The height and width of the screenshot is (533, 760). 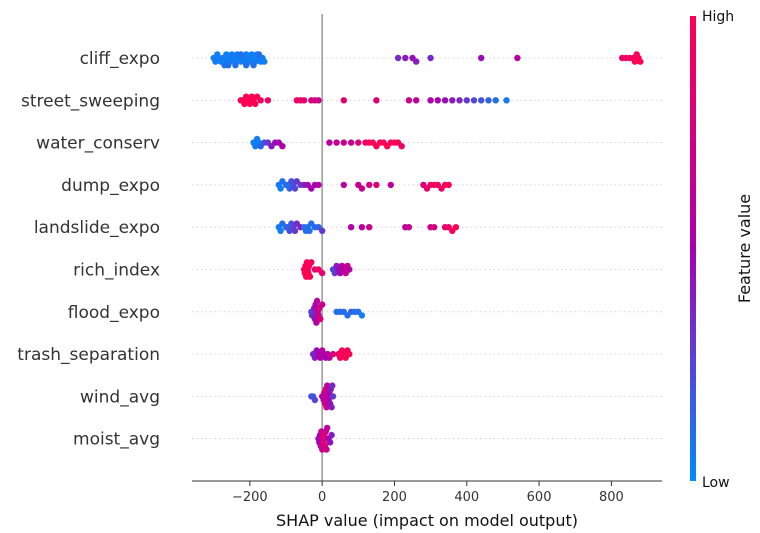 What do you see at coordinates (394, 497) in the screenshot?
I see `x-tick-label: 200` at bounding box center [394, 497].